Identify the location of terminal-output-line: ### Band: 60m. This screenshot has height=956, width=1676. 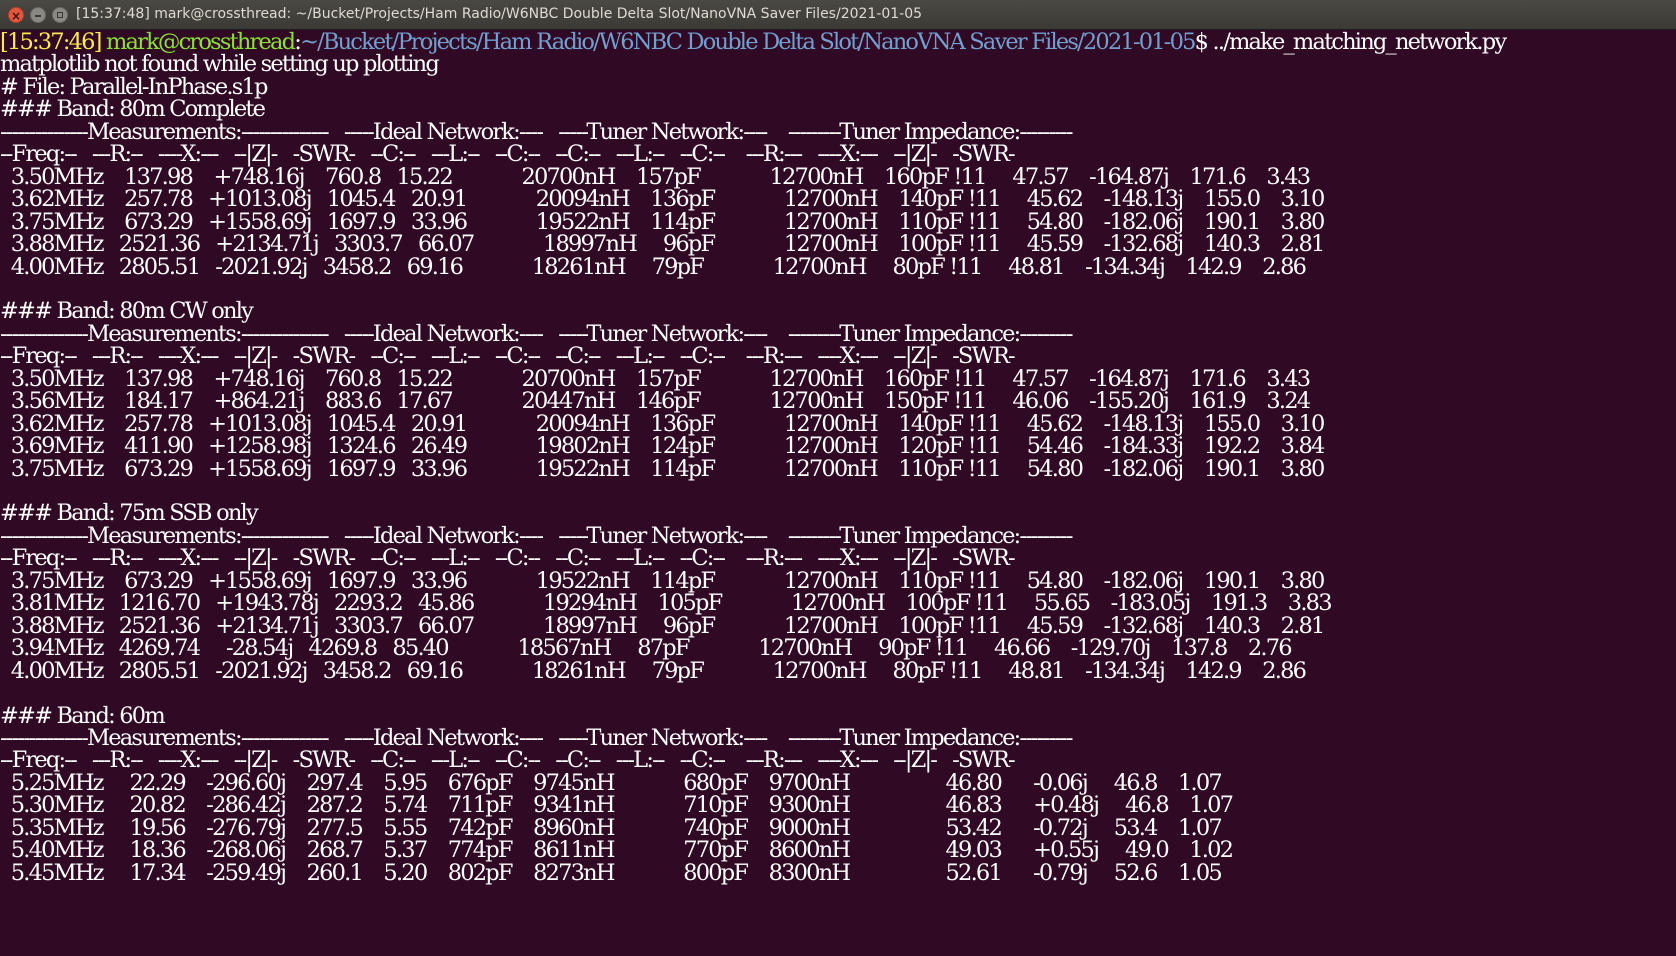
(83, 715).